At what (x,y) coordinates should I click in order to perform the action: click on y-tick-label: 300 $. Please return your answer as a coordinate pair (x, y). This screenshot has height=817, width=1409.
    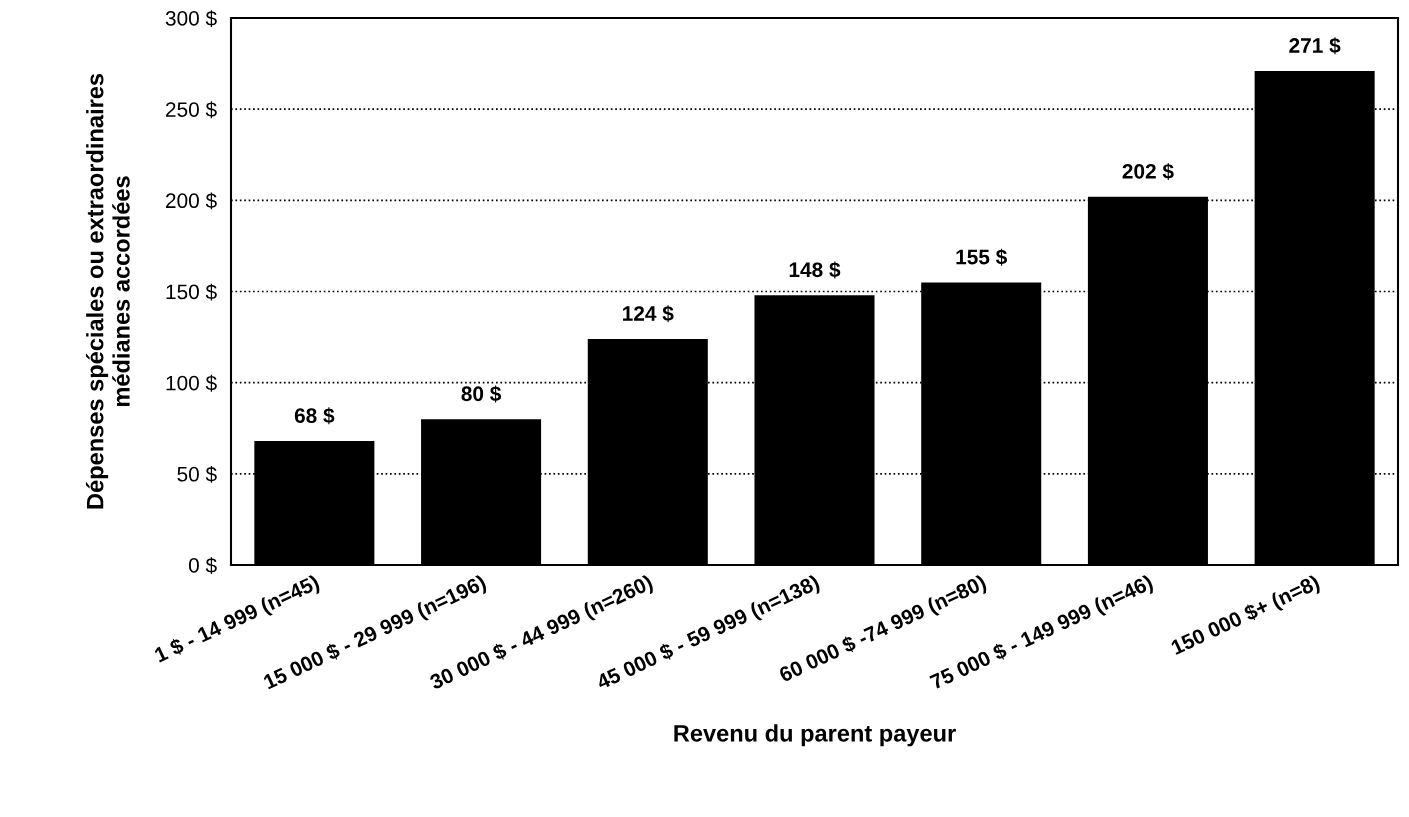
    Looking at the image, I should click on (191, 18).